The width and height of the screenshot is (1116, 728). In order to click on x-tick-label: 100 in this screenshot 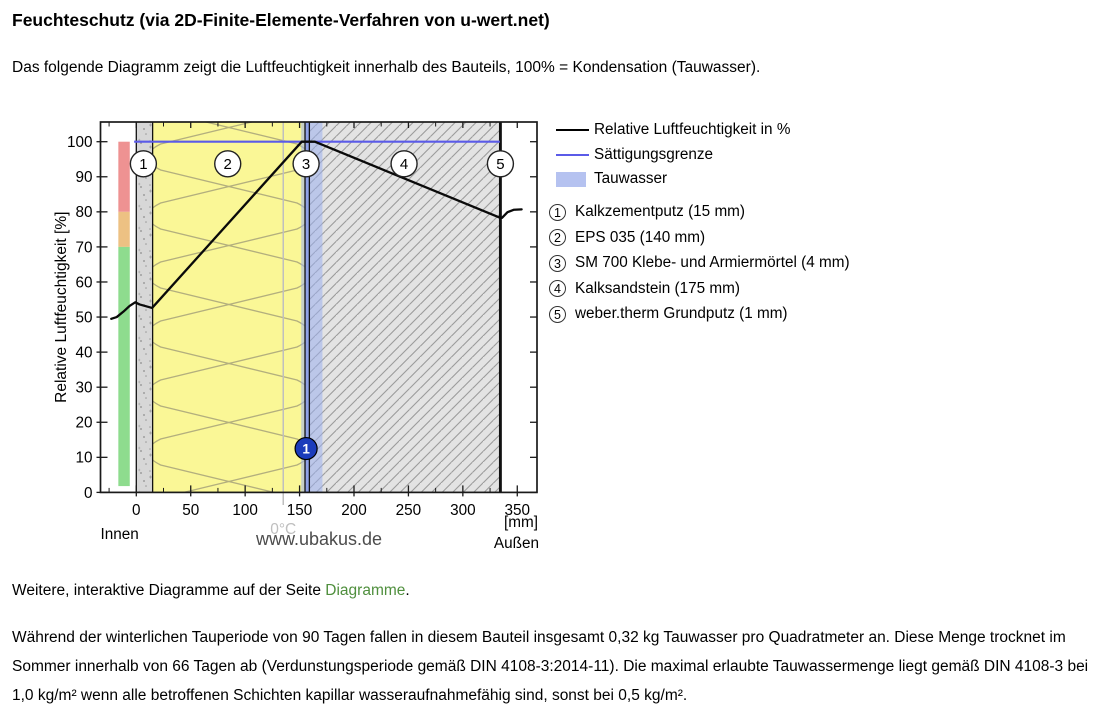, I will do `click(245, 510)`.